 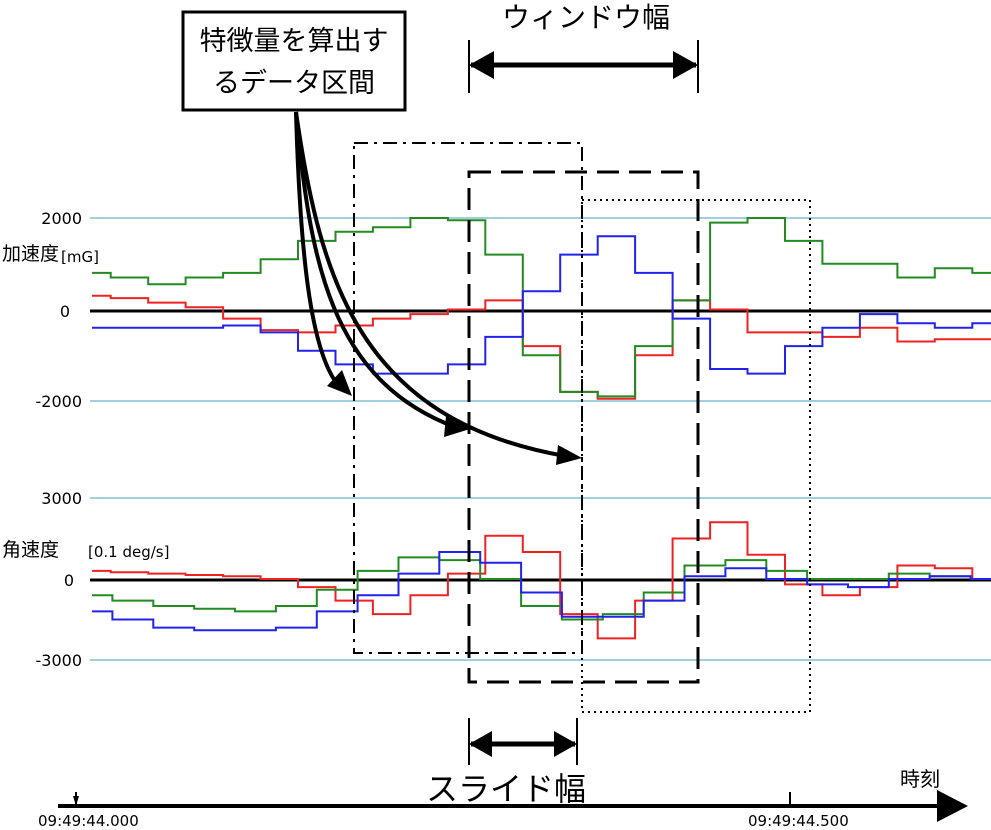 What do you see at coordinates (294, 83) in the screenshot?
I see `callout-line-2: るデータ区間` at bounding box center [294, 83].